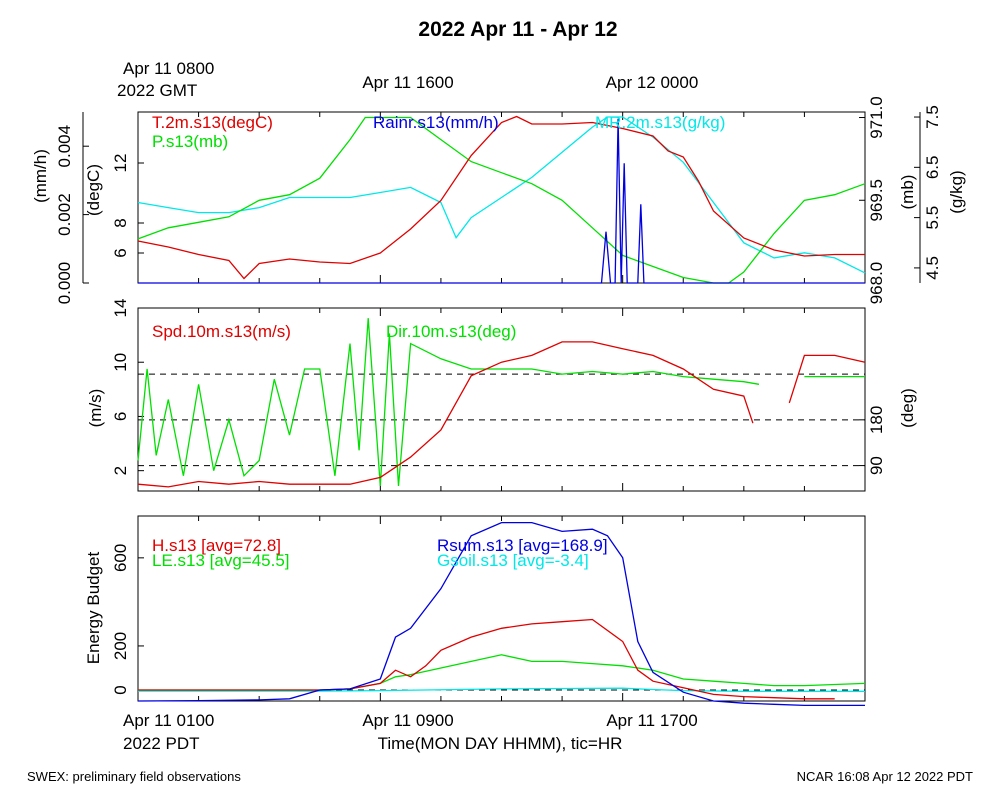 This screenshot has width=1000, height=800. I want to click on direction-tick-label: 90, so click(876, 465).